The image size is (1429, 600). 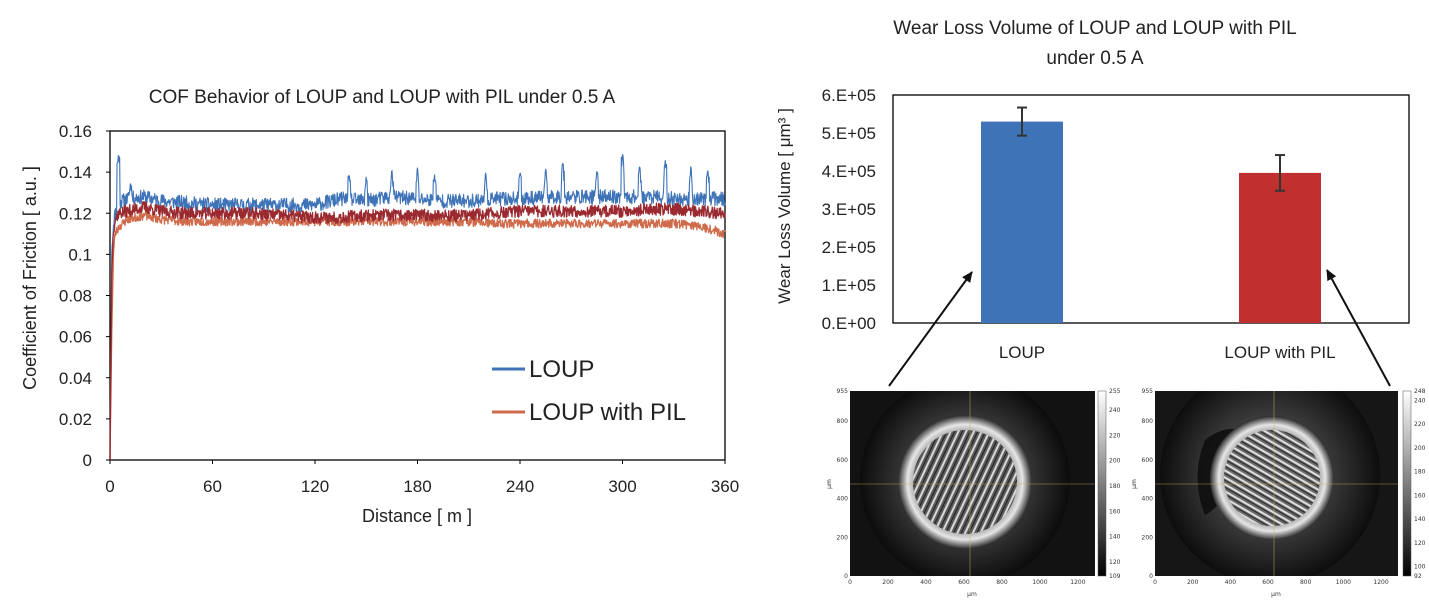 I want to click on wear-y-tick-label: 3.E+05, so click(x=849, y=209).